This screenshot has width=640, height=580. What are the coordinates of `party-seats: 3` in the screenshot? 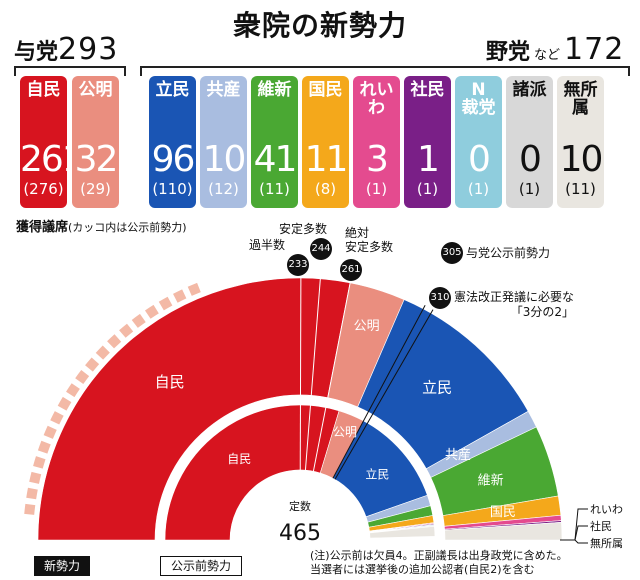 It's located at (377, 159).